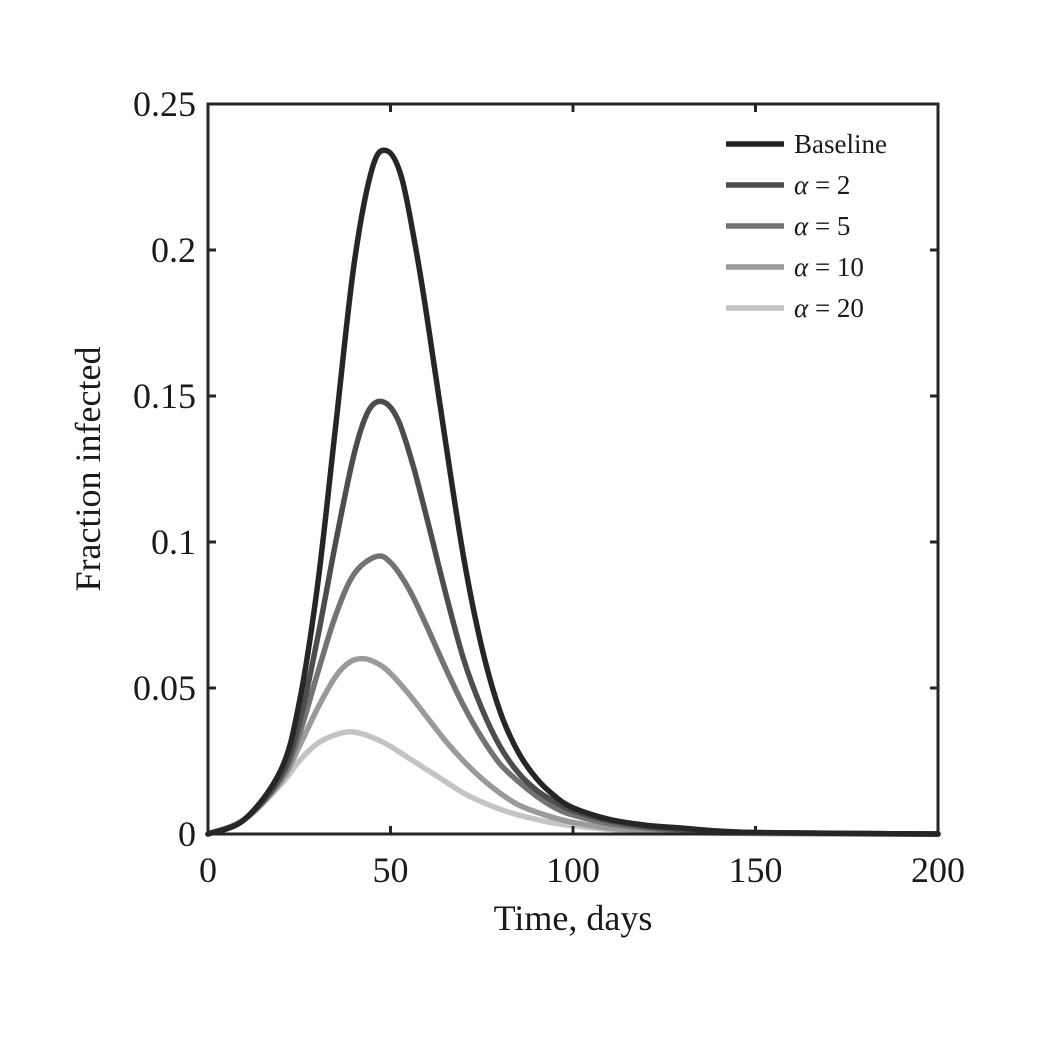  Describe the element at coordinates (829, 267) in the screenshot. I see `legend-label: α = 10` at that location.